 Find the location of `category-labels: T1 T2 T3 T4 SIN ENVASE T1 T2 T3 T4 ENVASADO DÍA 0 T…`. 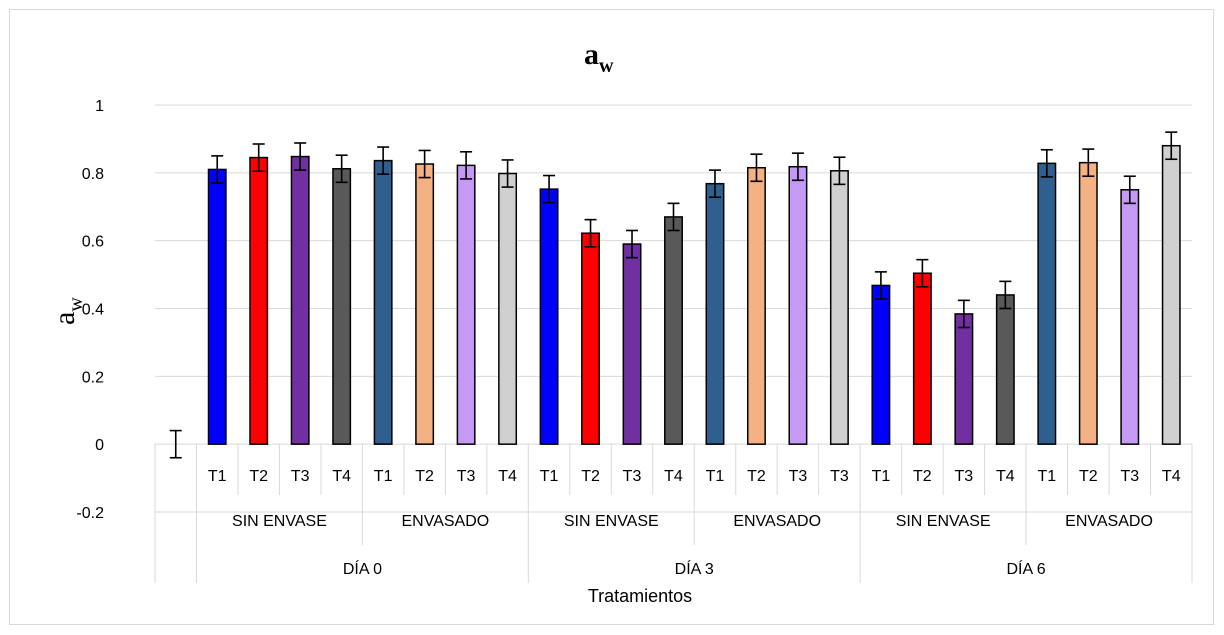

category-labels: T1 T2 T3 T4 SIN ENVASE T1 T2 T3 T4 ENVASADO DÍA 0 T… is located at coordinates (694, 523).